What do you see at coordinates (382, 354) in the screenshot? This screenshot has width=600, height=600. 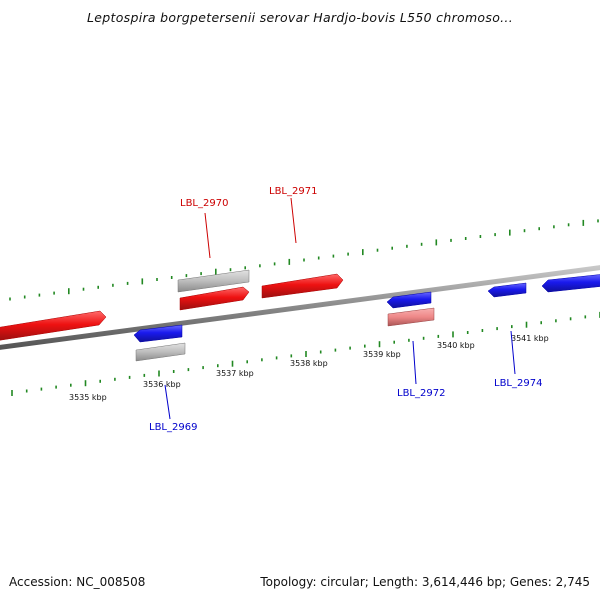 I see `kbp-label-3539: 3539 kbp` at bounding box center [382, 354].